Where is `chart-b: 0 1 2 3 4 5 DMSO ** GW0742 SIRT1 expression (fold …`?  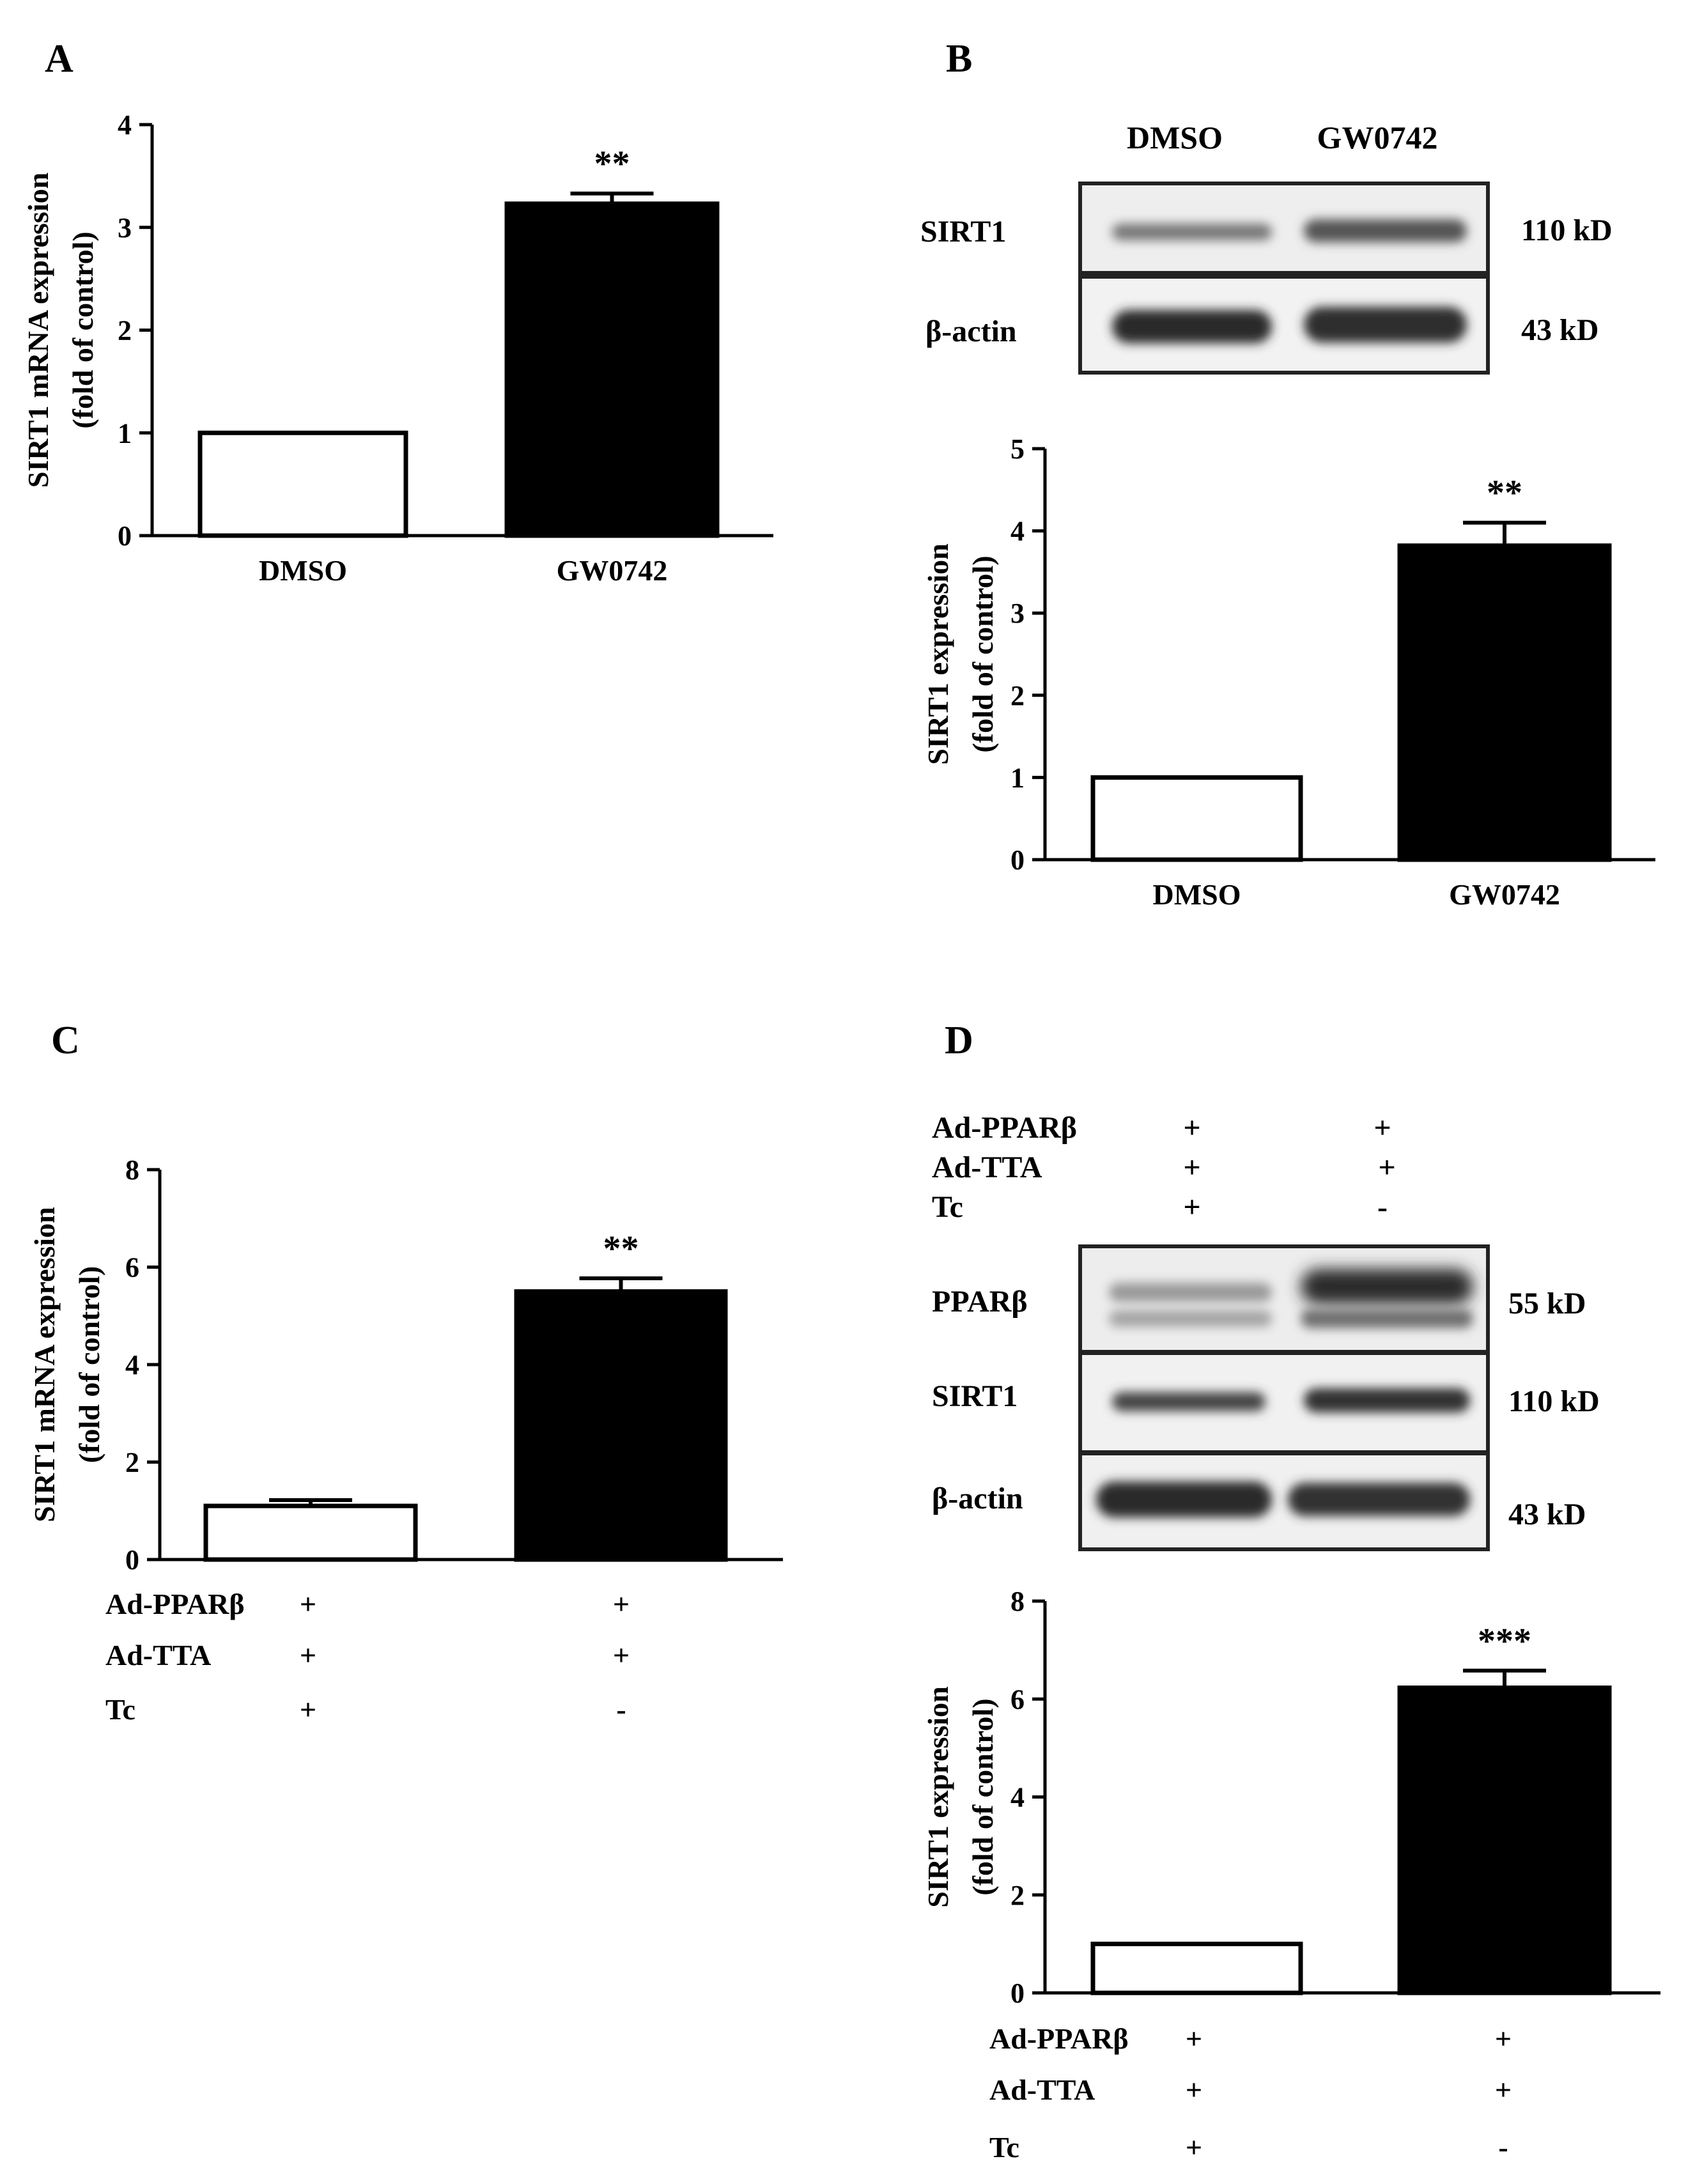 chart-b: 0 1 2 3 4 5 DMSO ** GW0742 SIRT1 expression (fold … is located at coordinates (1288, 672).